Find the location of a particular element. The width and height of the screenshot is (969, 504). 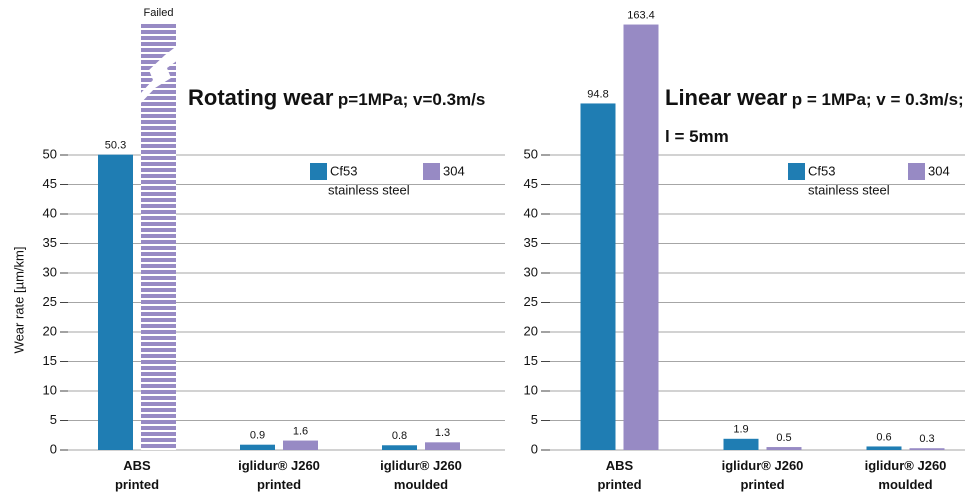

chart-title: Rotating wear p=1MPa; v=0.3m/s is located at coordinates (338, 99).